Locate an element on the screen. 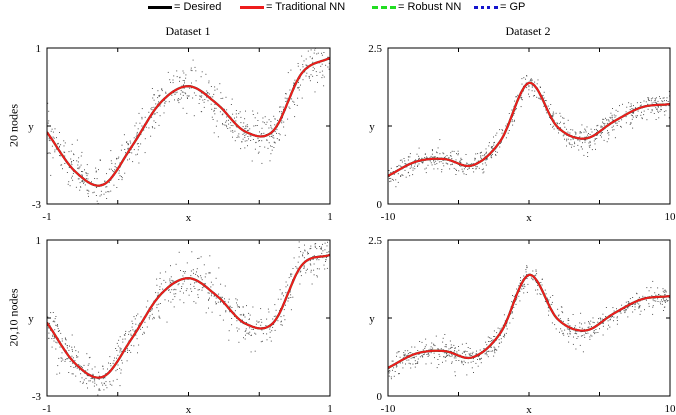  series-line-robust-nn is located at coordinates (188, 316).